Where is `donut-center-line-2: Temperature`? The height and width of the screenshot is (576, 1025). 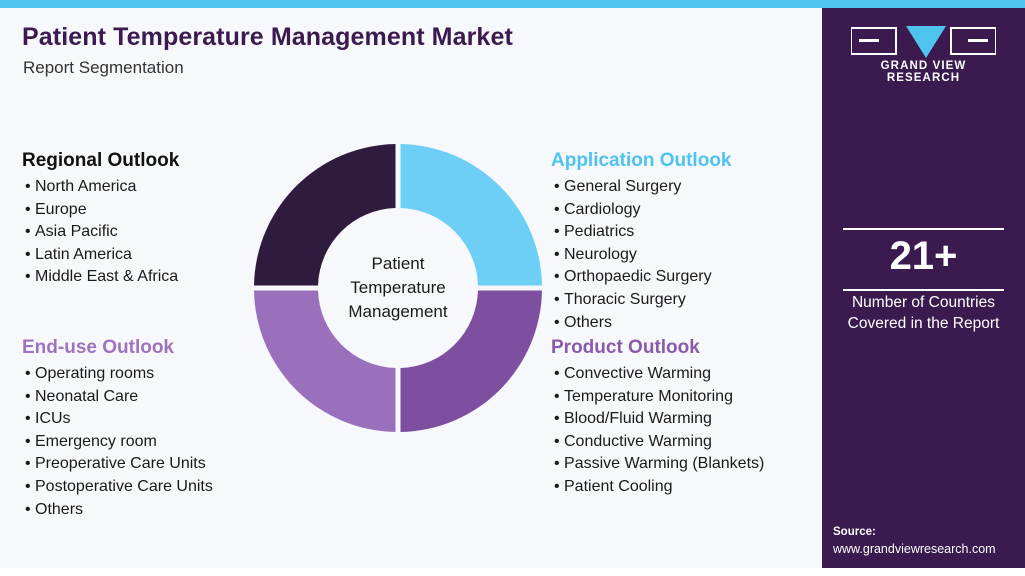 donut-center-line-2: Temperature is located at coordinates (398, 287).